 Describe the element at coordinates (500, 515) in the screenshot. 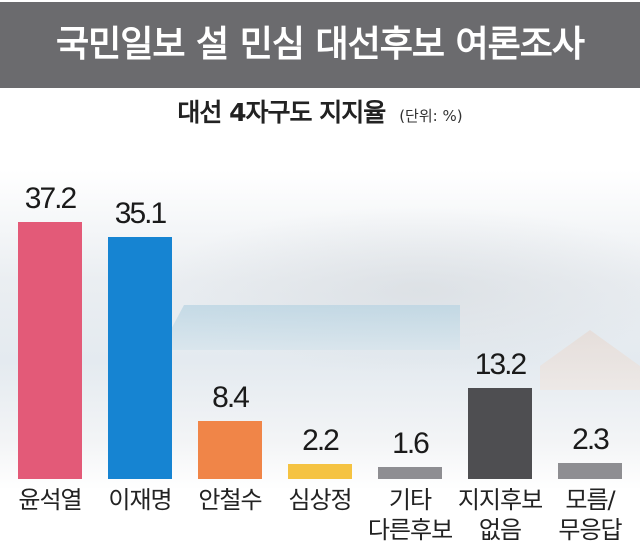

I see `category-label: 지지후보 없음` at that location.